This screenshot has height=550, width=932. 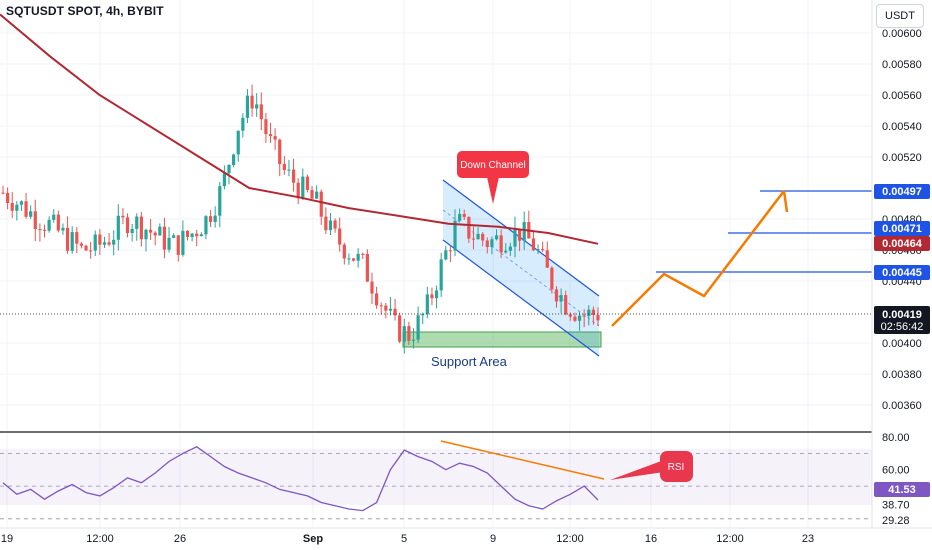 I want to click on price-tick-label: 0.00520, so click(x=902, y=158).